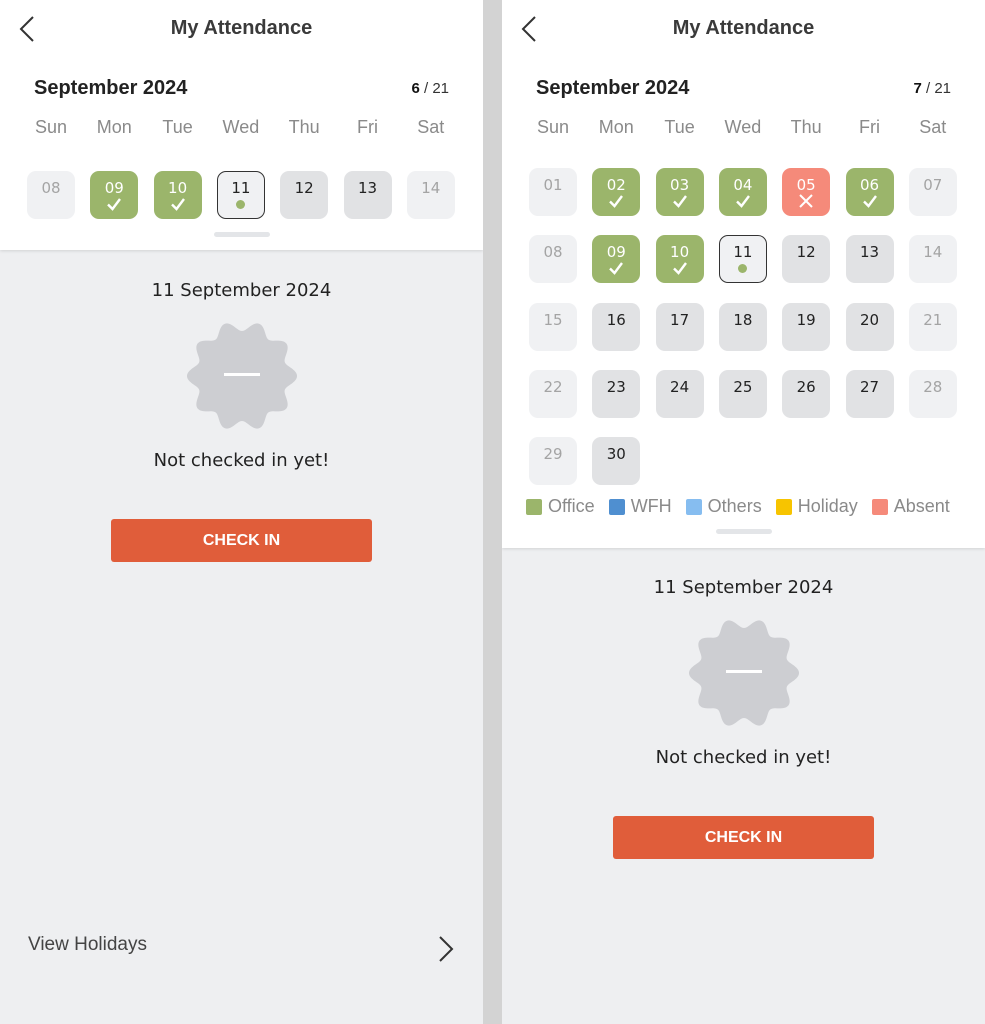  I want to click on attendance-count: 7 / 21, so click(932, 88).